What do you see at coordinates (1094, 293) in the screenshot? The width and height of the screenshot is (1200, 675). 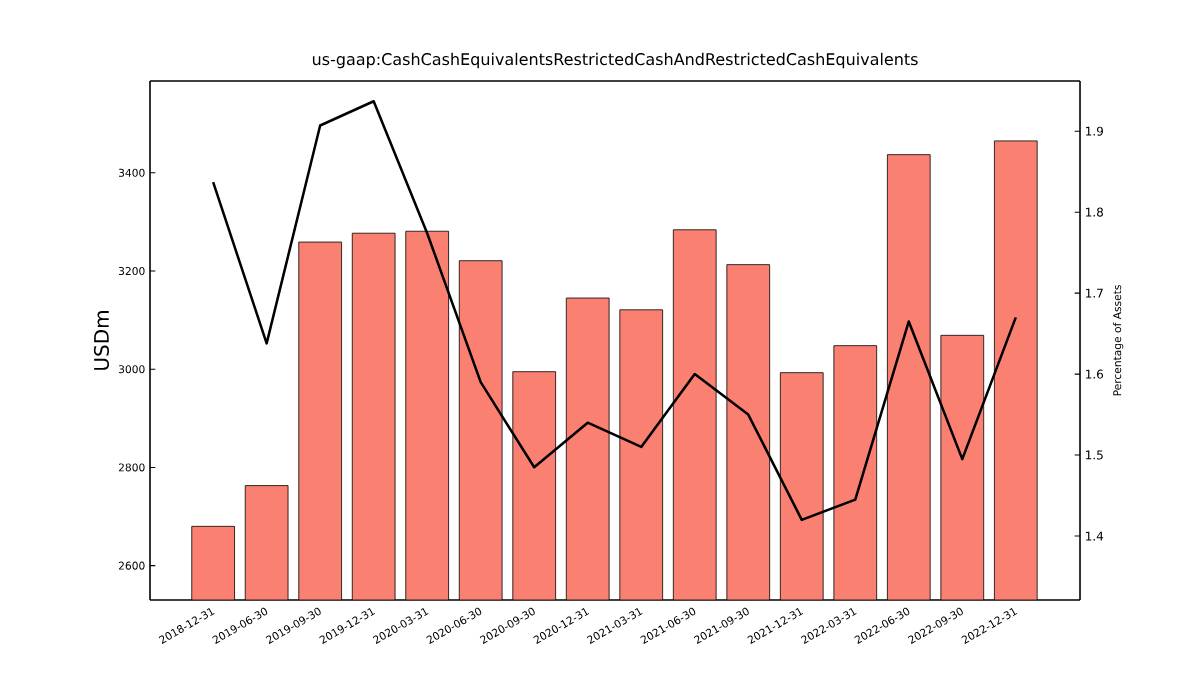 I see `y2-tick-label: 1.7` at bounding box center [1094, 293].